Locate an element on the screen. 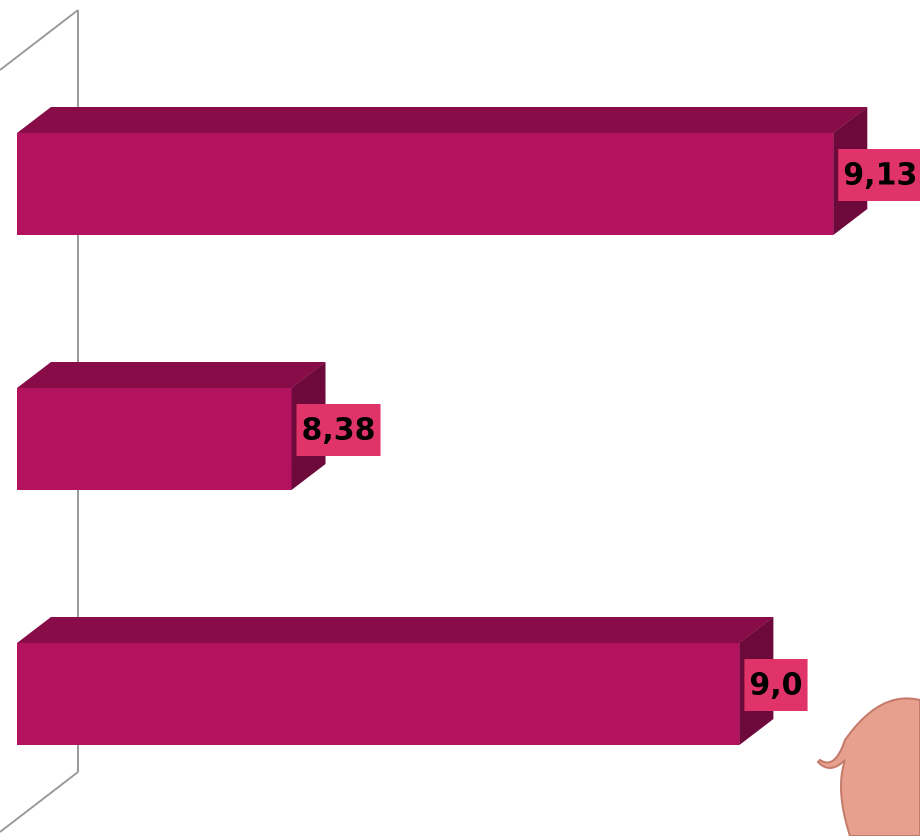  value-label: 9,0 is located at coordinates (775, 685).